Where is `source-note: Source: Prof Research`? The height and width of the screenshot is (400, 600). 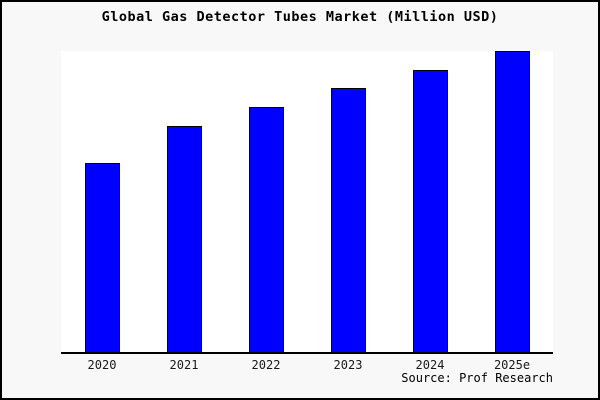
source-note: Source: Prof Research is located at coordinates (477, 378).